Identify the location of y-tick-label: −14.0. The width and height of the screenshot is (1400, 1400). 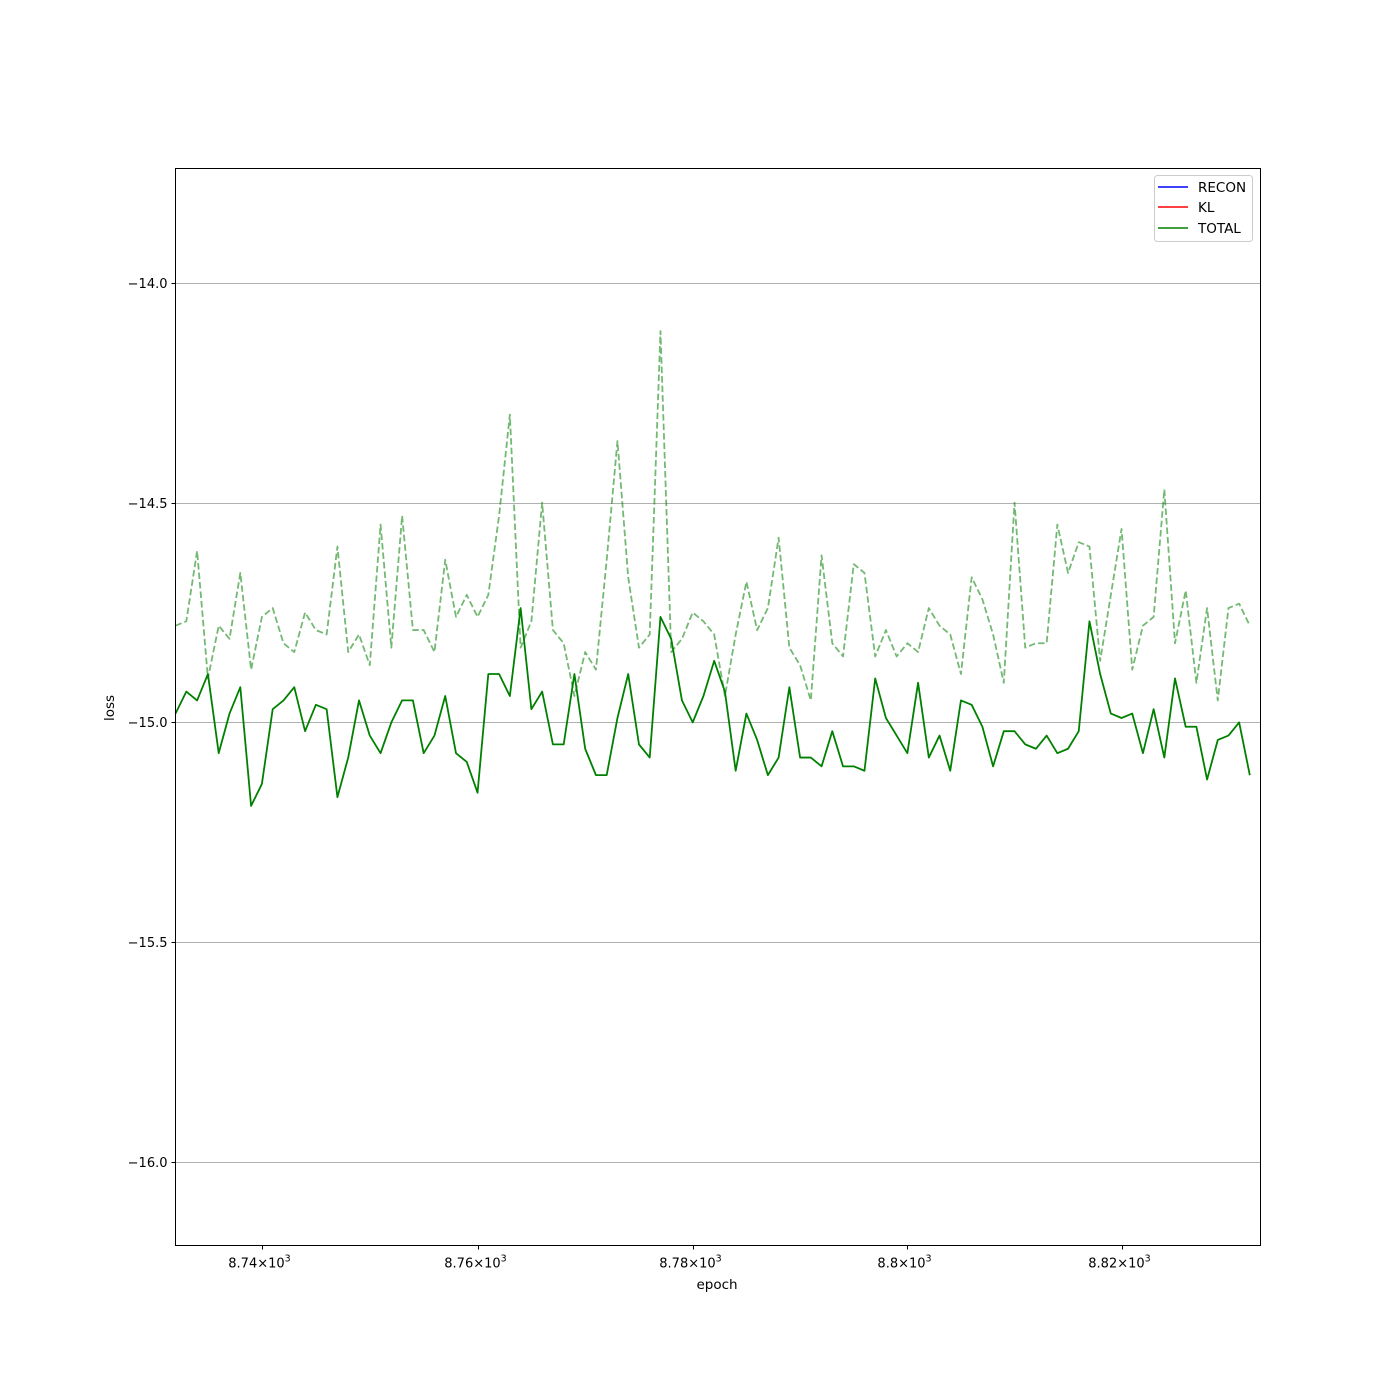
(148, 284).